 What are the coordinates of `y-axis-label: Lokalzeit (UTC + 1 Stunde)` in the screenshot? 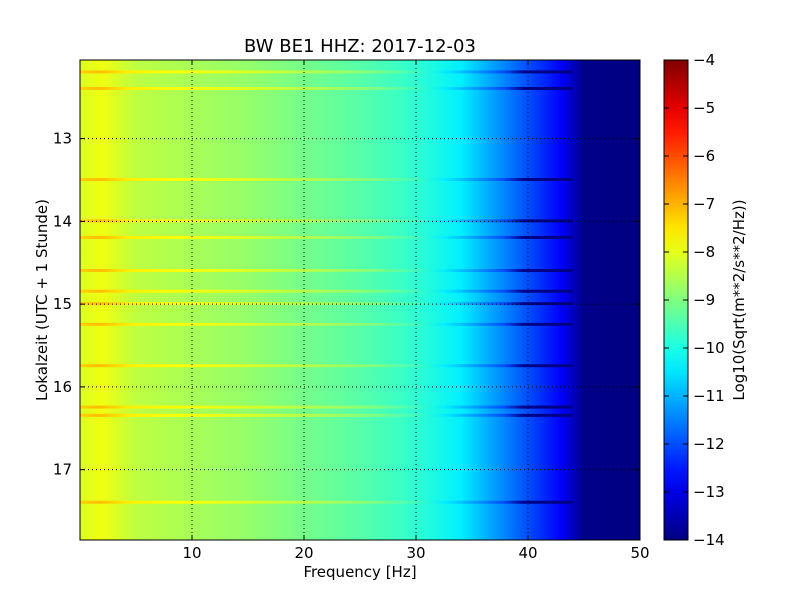 It's located at (42, 300).